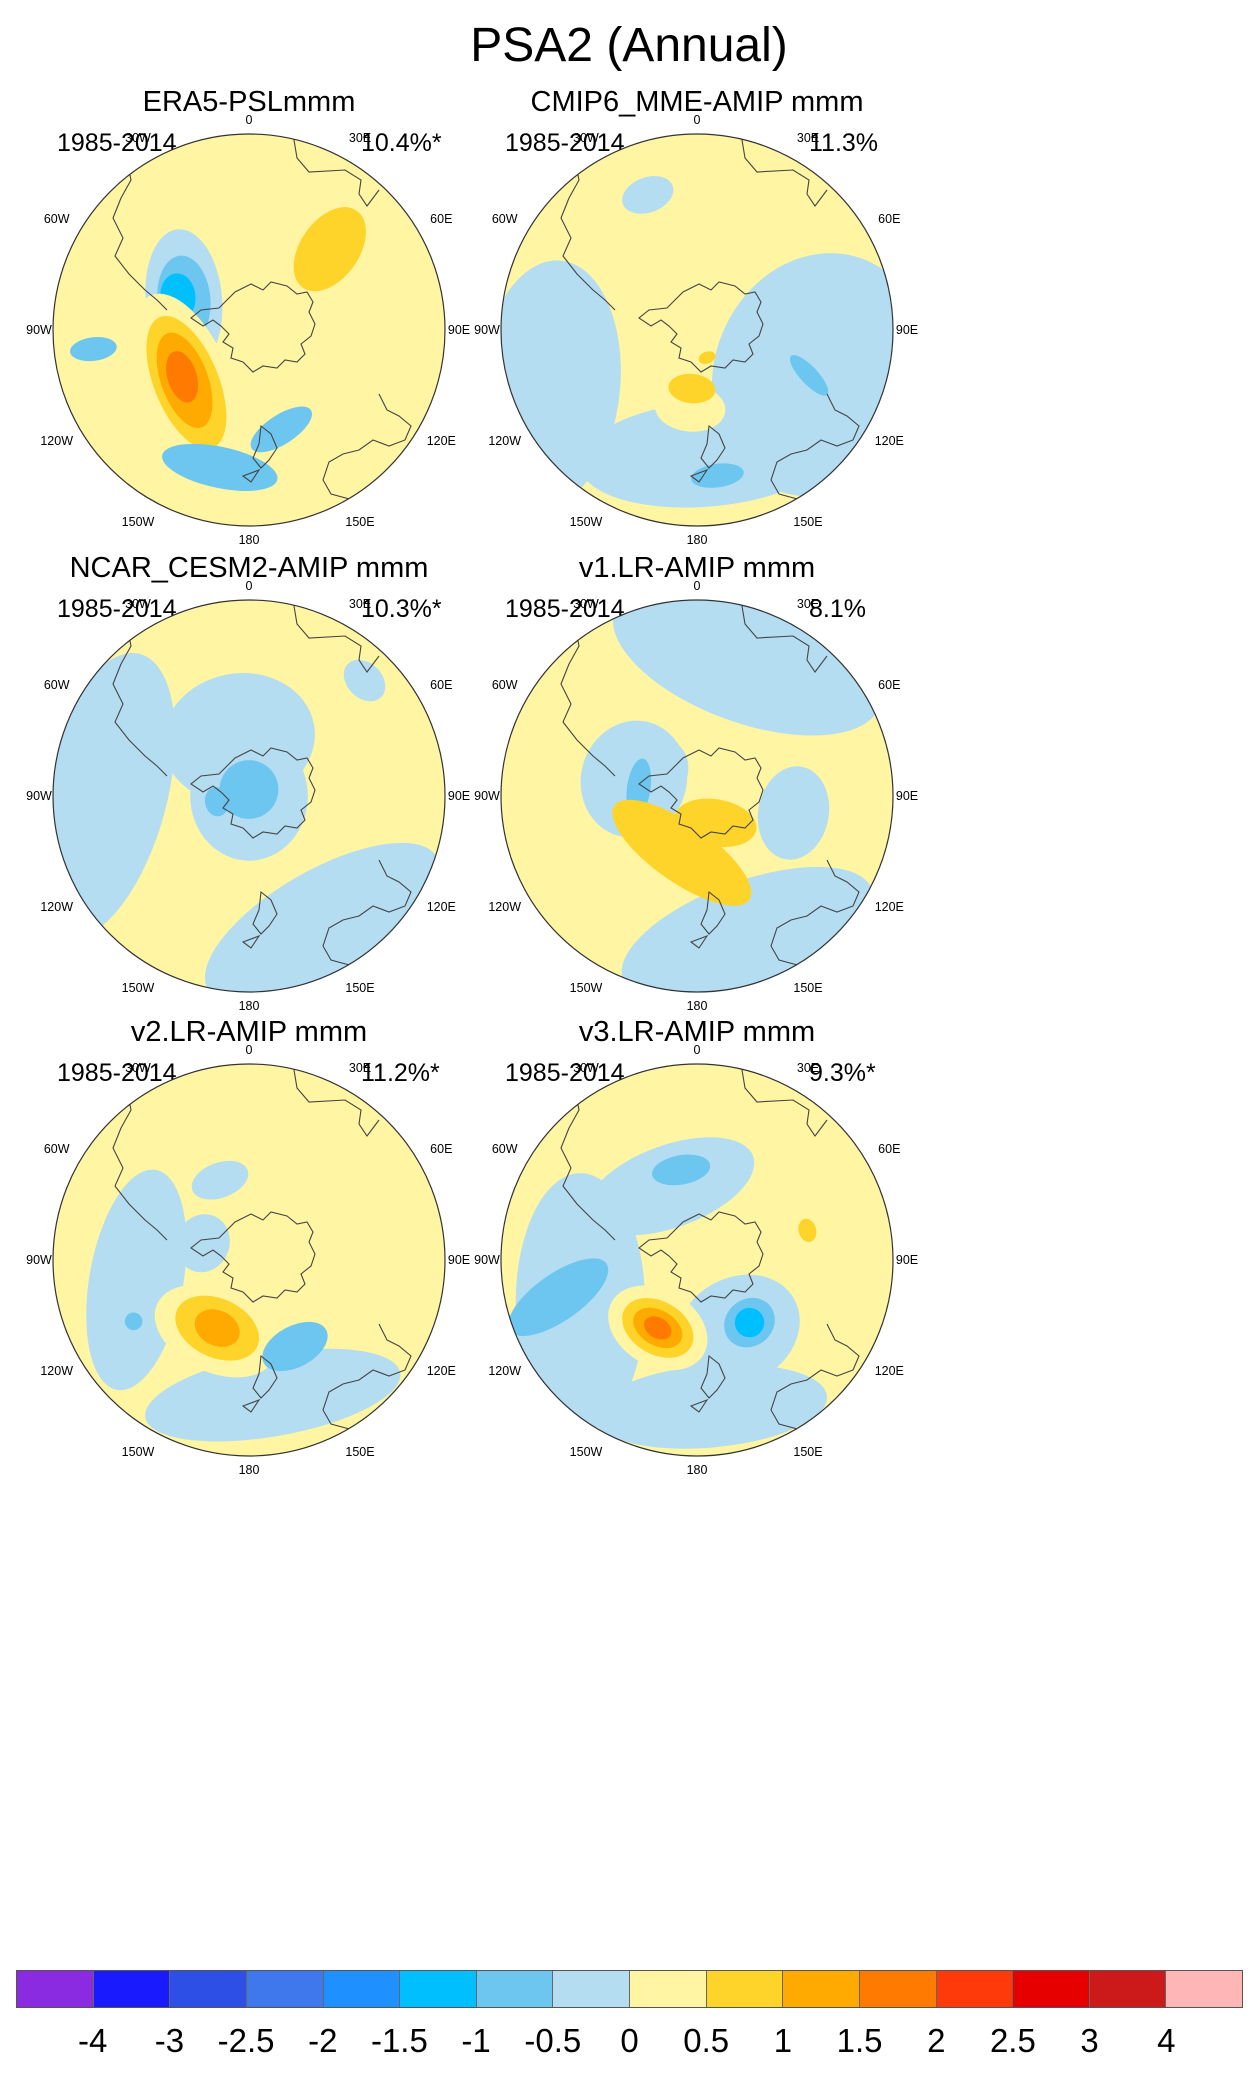  I want to click on panel-title: ERA5-PSLmmm, so click(249, 102).